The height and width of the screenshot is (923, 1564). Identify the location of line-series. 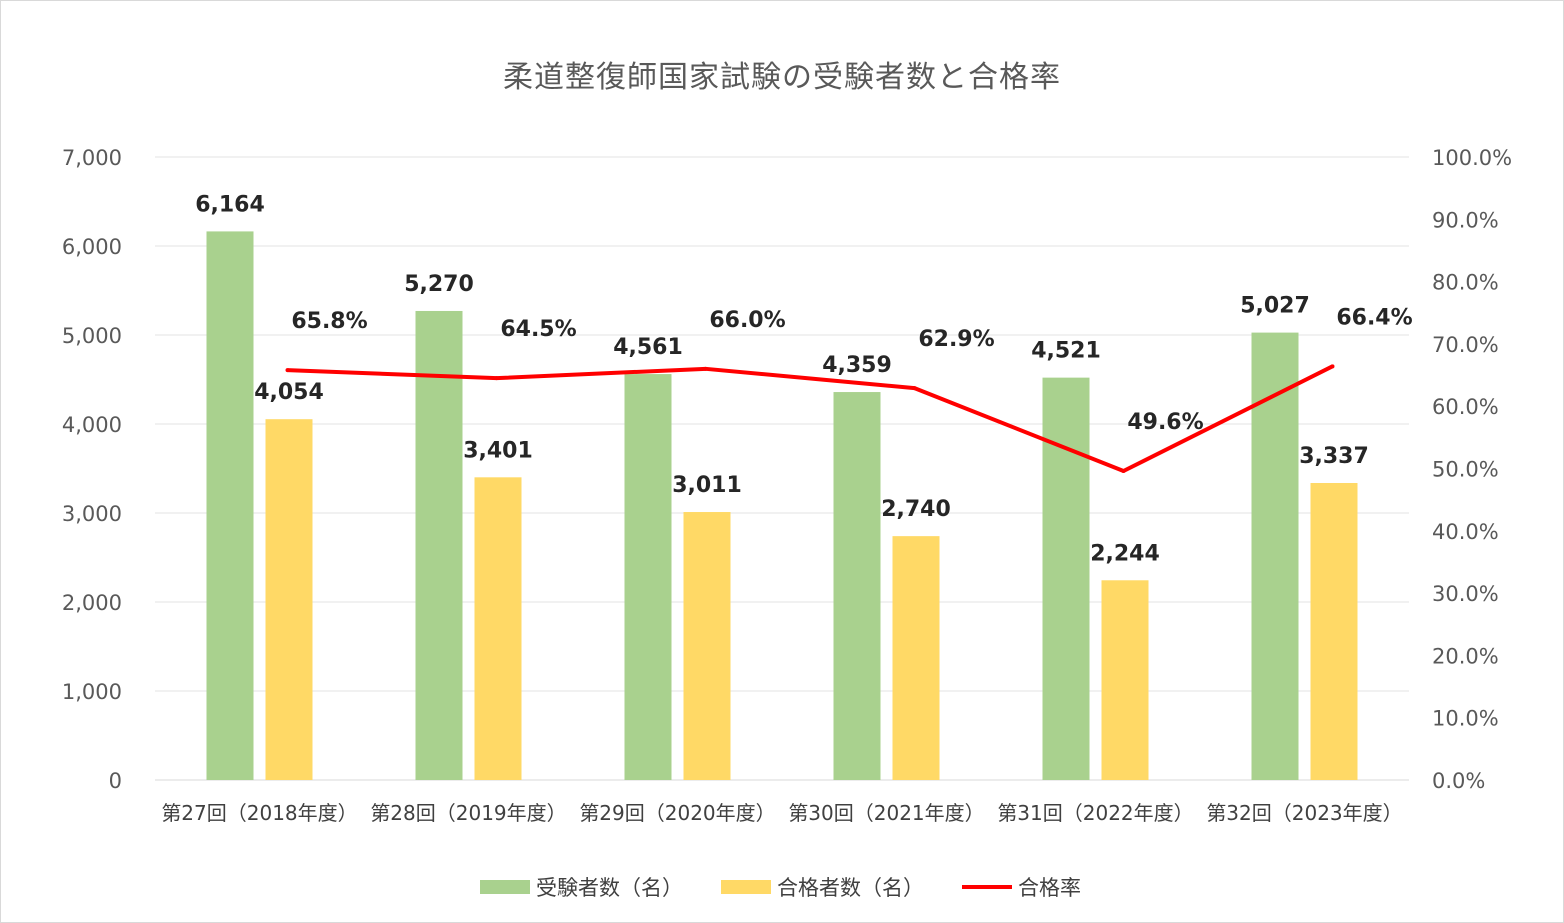
(810, 418).